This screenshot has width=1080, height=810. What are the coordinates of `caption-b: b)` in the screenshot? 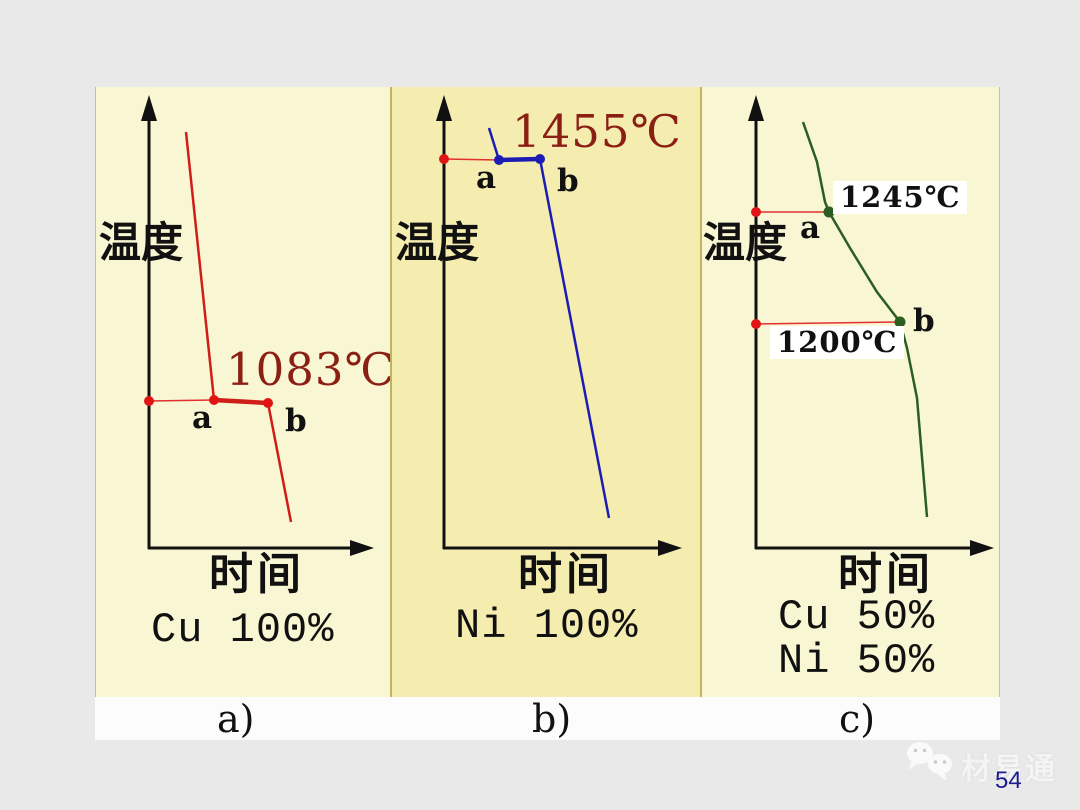 It's located at (552, 719).